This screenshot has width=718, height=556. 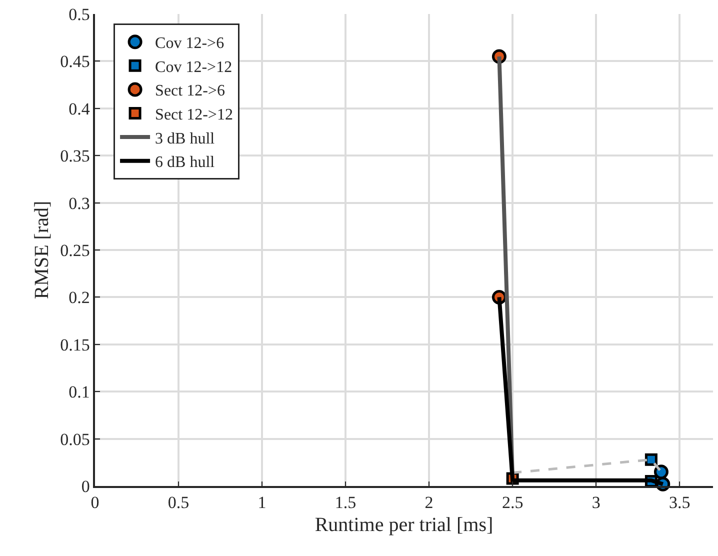 I want to click on y-tick-label: 0.1, so click(x=79, y=392).